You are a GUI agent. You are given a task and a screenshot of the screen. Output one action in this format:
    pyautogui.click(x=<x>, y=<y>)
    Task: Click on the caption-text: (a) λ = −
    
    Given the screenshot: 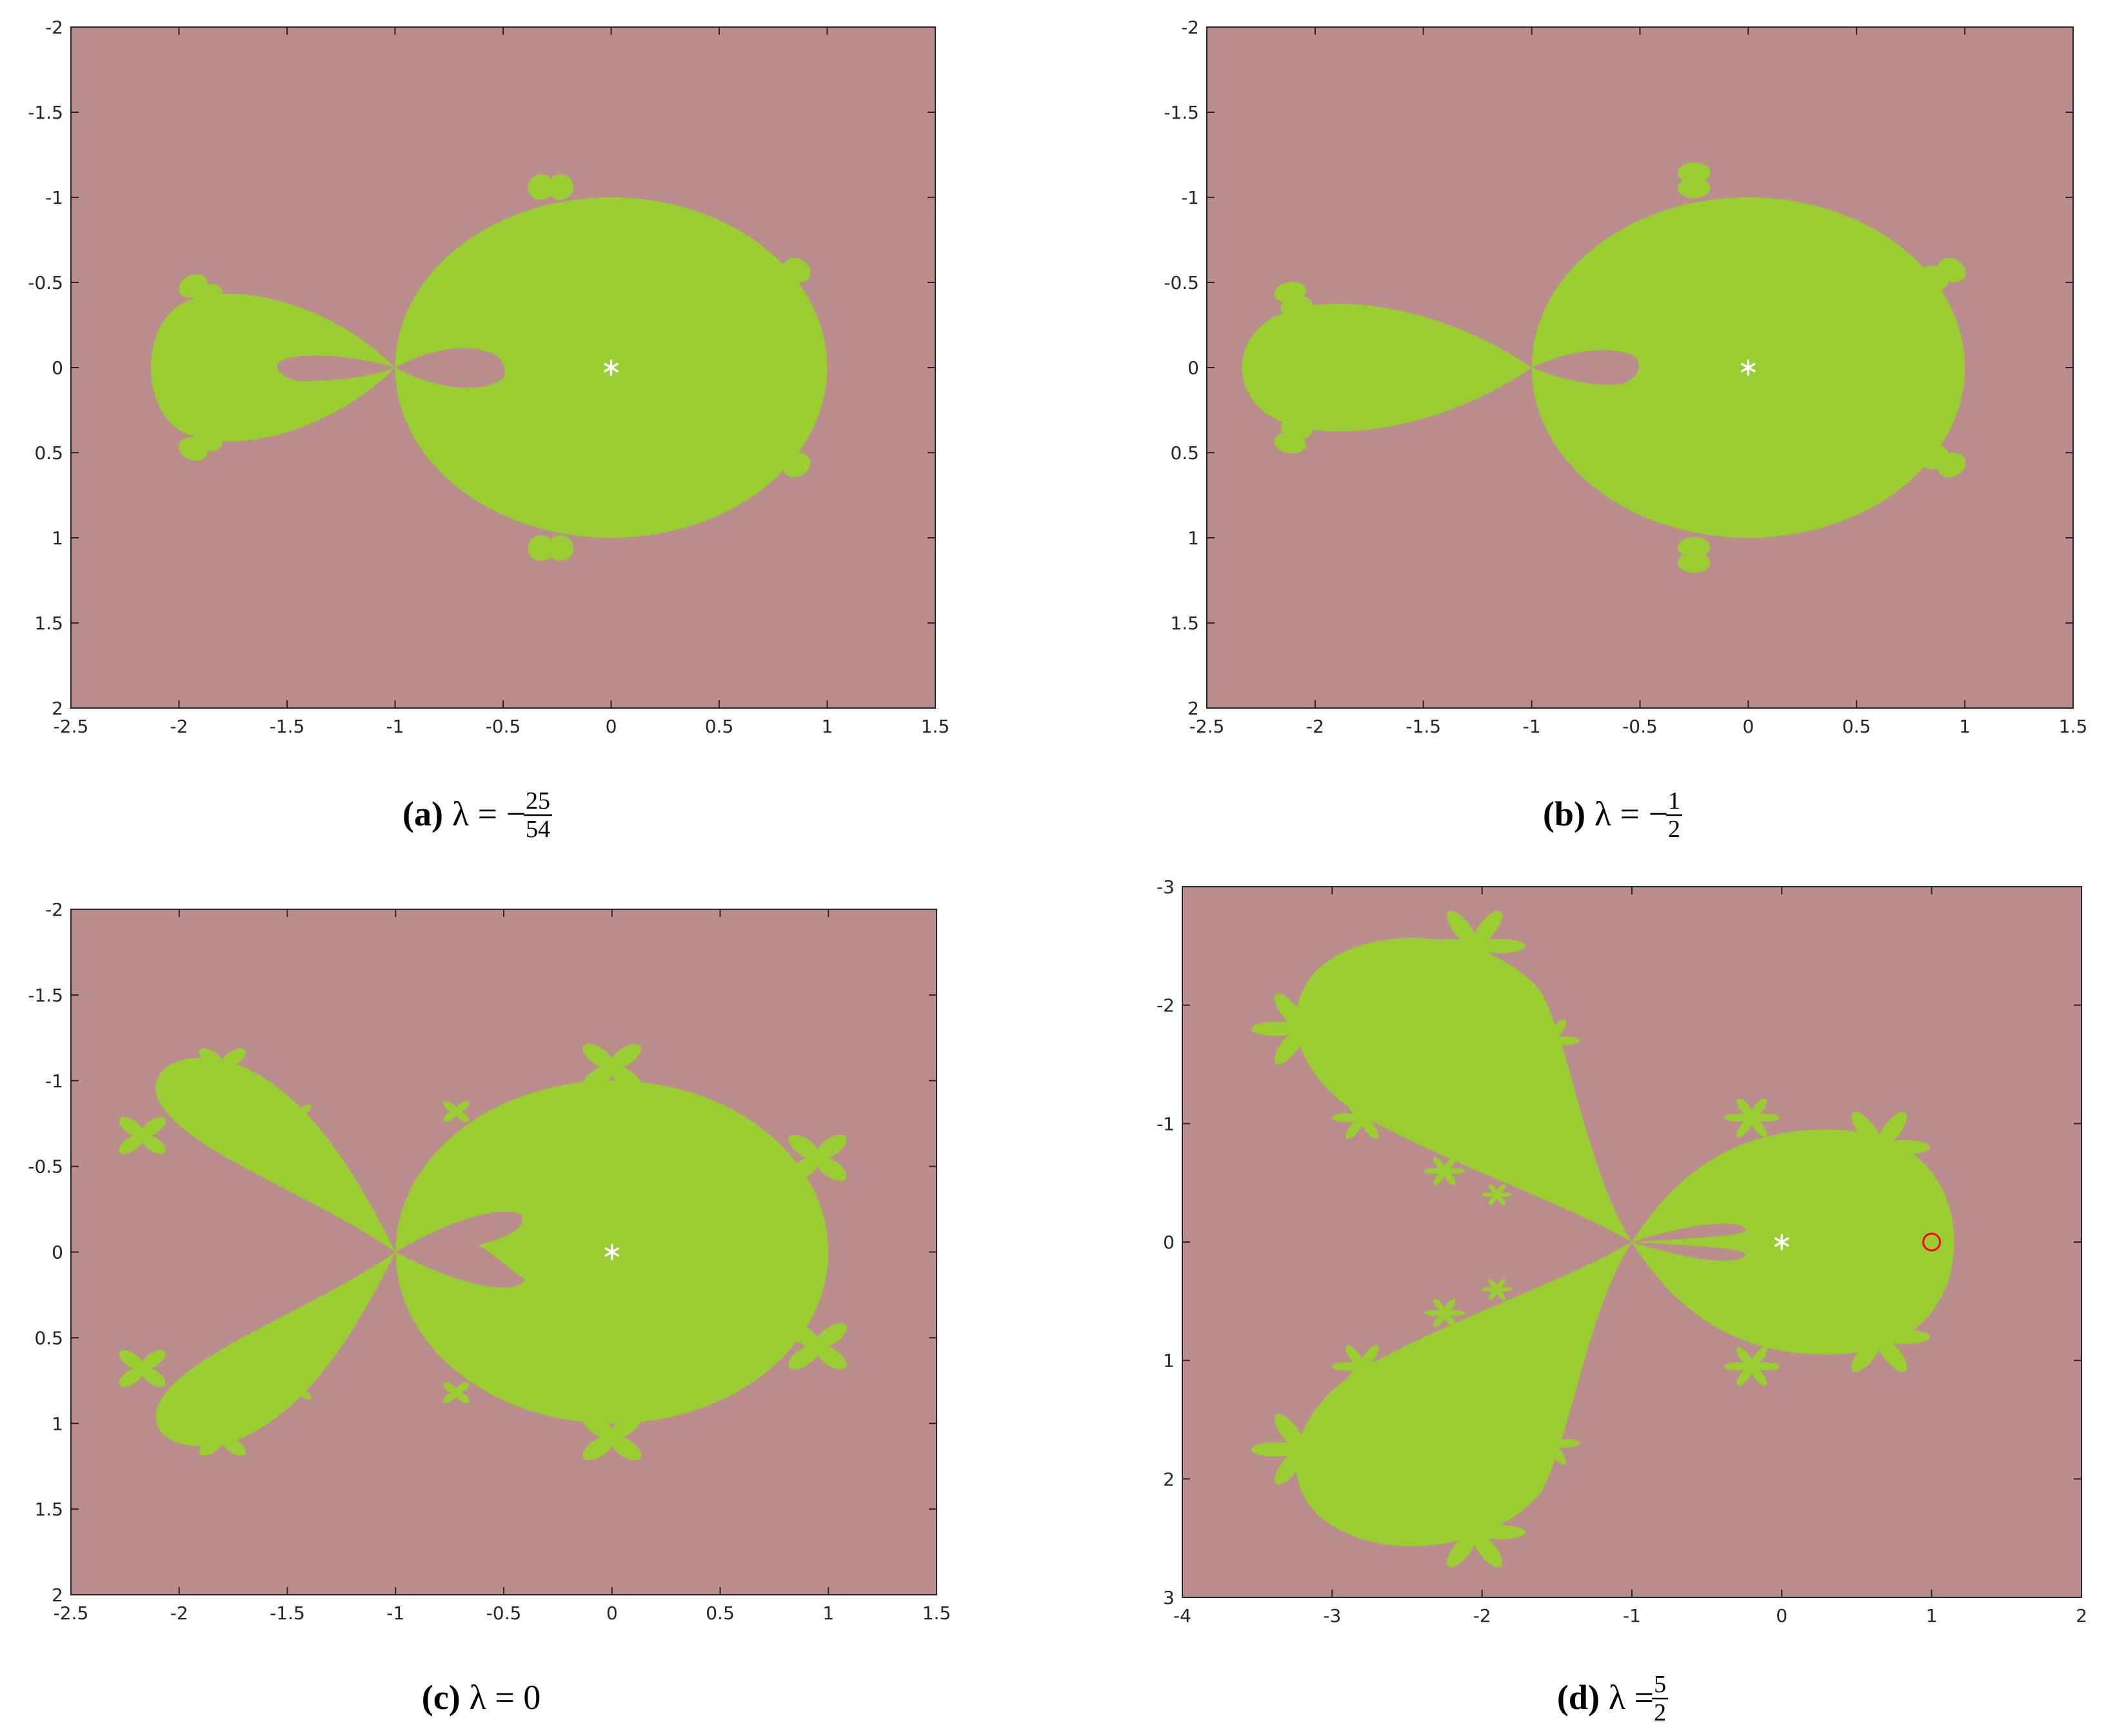 What is the action you would take?
    pyautogui.click(x=464, y=813)
    